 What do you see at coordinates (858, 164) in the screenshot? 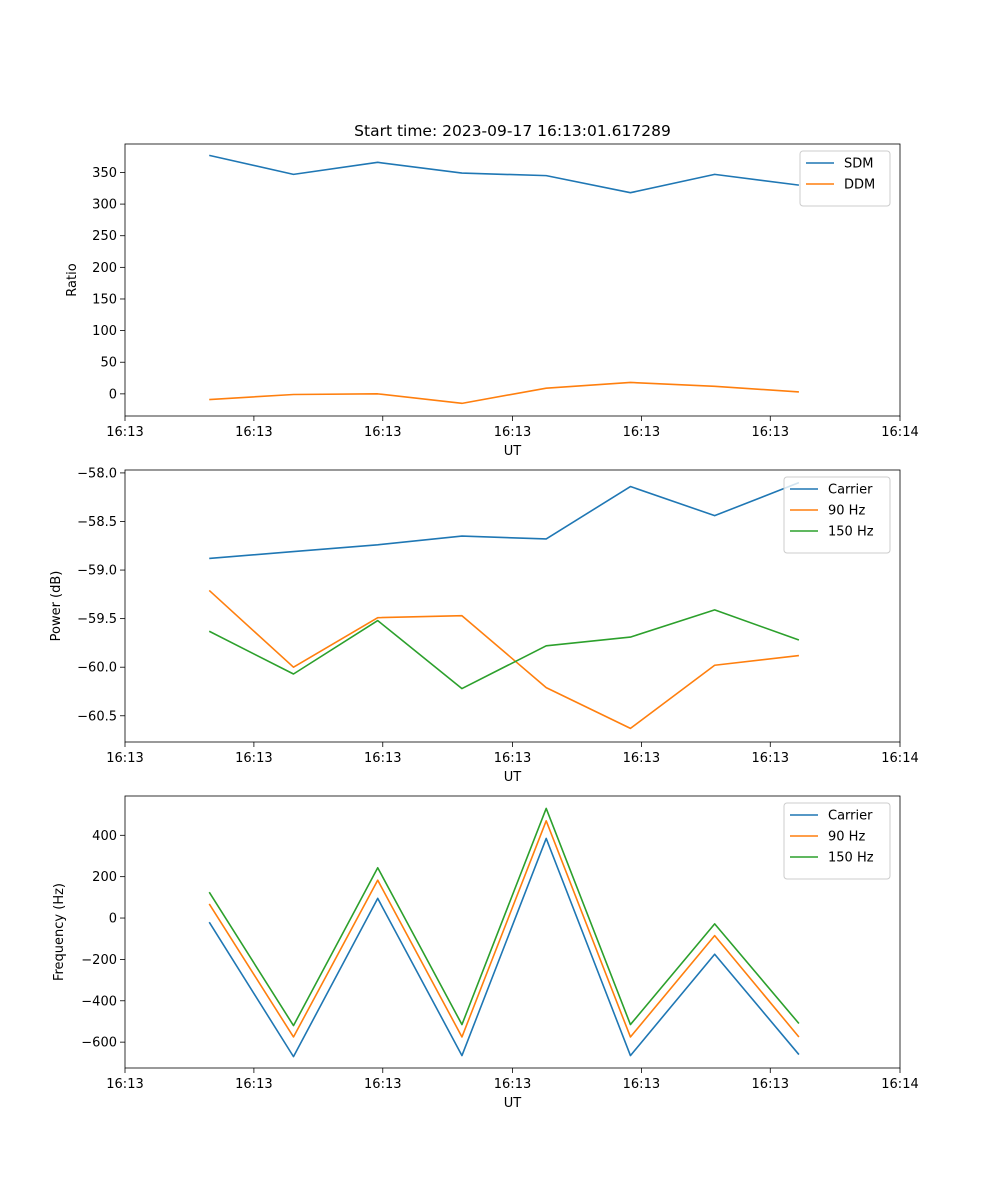
I see `legend-label: SDM` at bounding box center [858, 164].